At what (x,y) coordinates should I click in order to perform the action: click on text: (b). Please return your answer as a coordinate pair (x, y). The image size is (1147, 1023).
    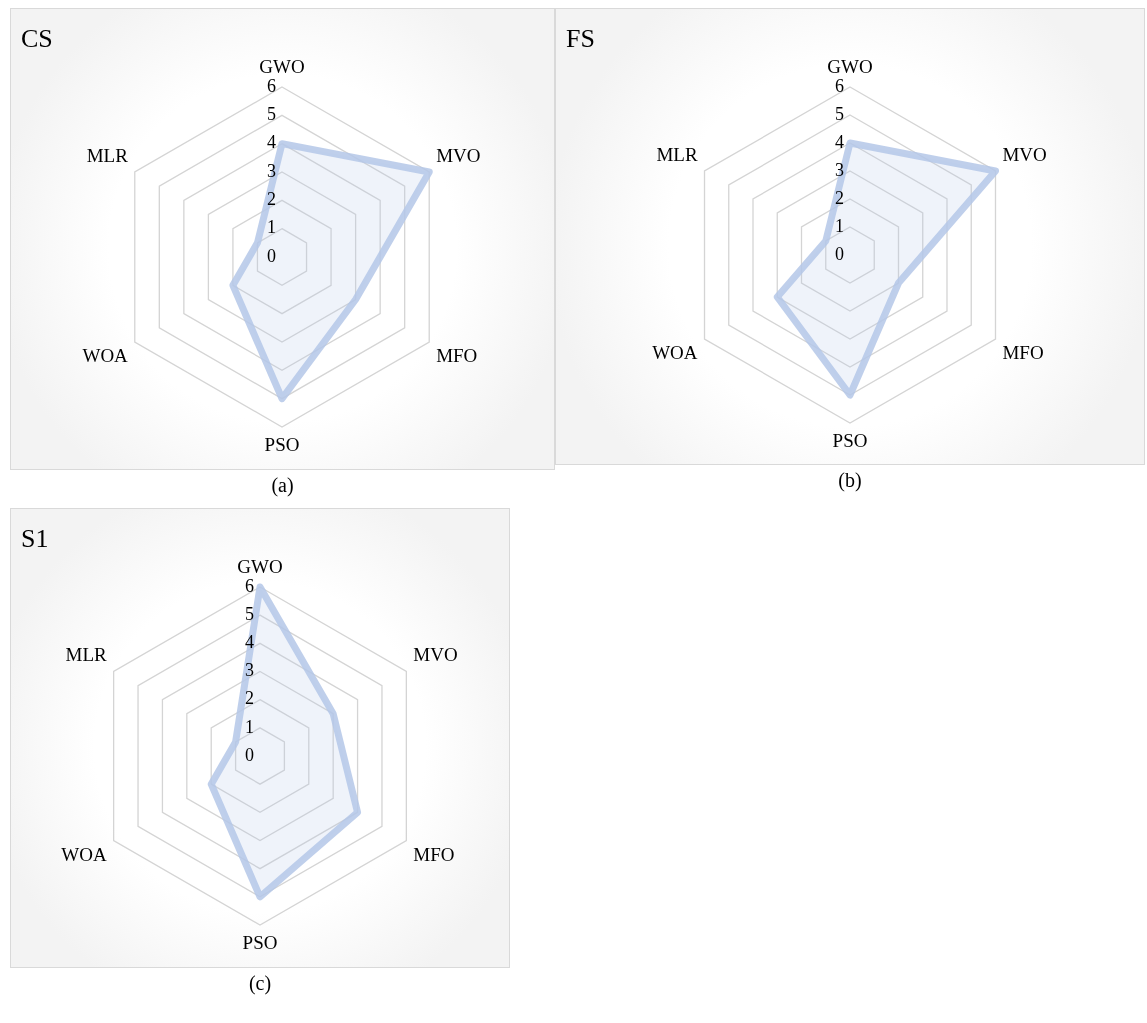
    Looking at the image, I should click on (850, 480).